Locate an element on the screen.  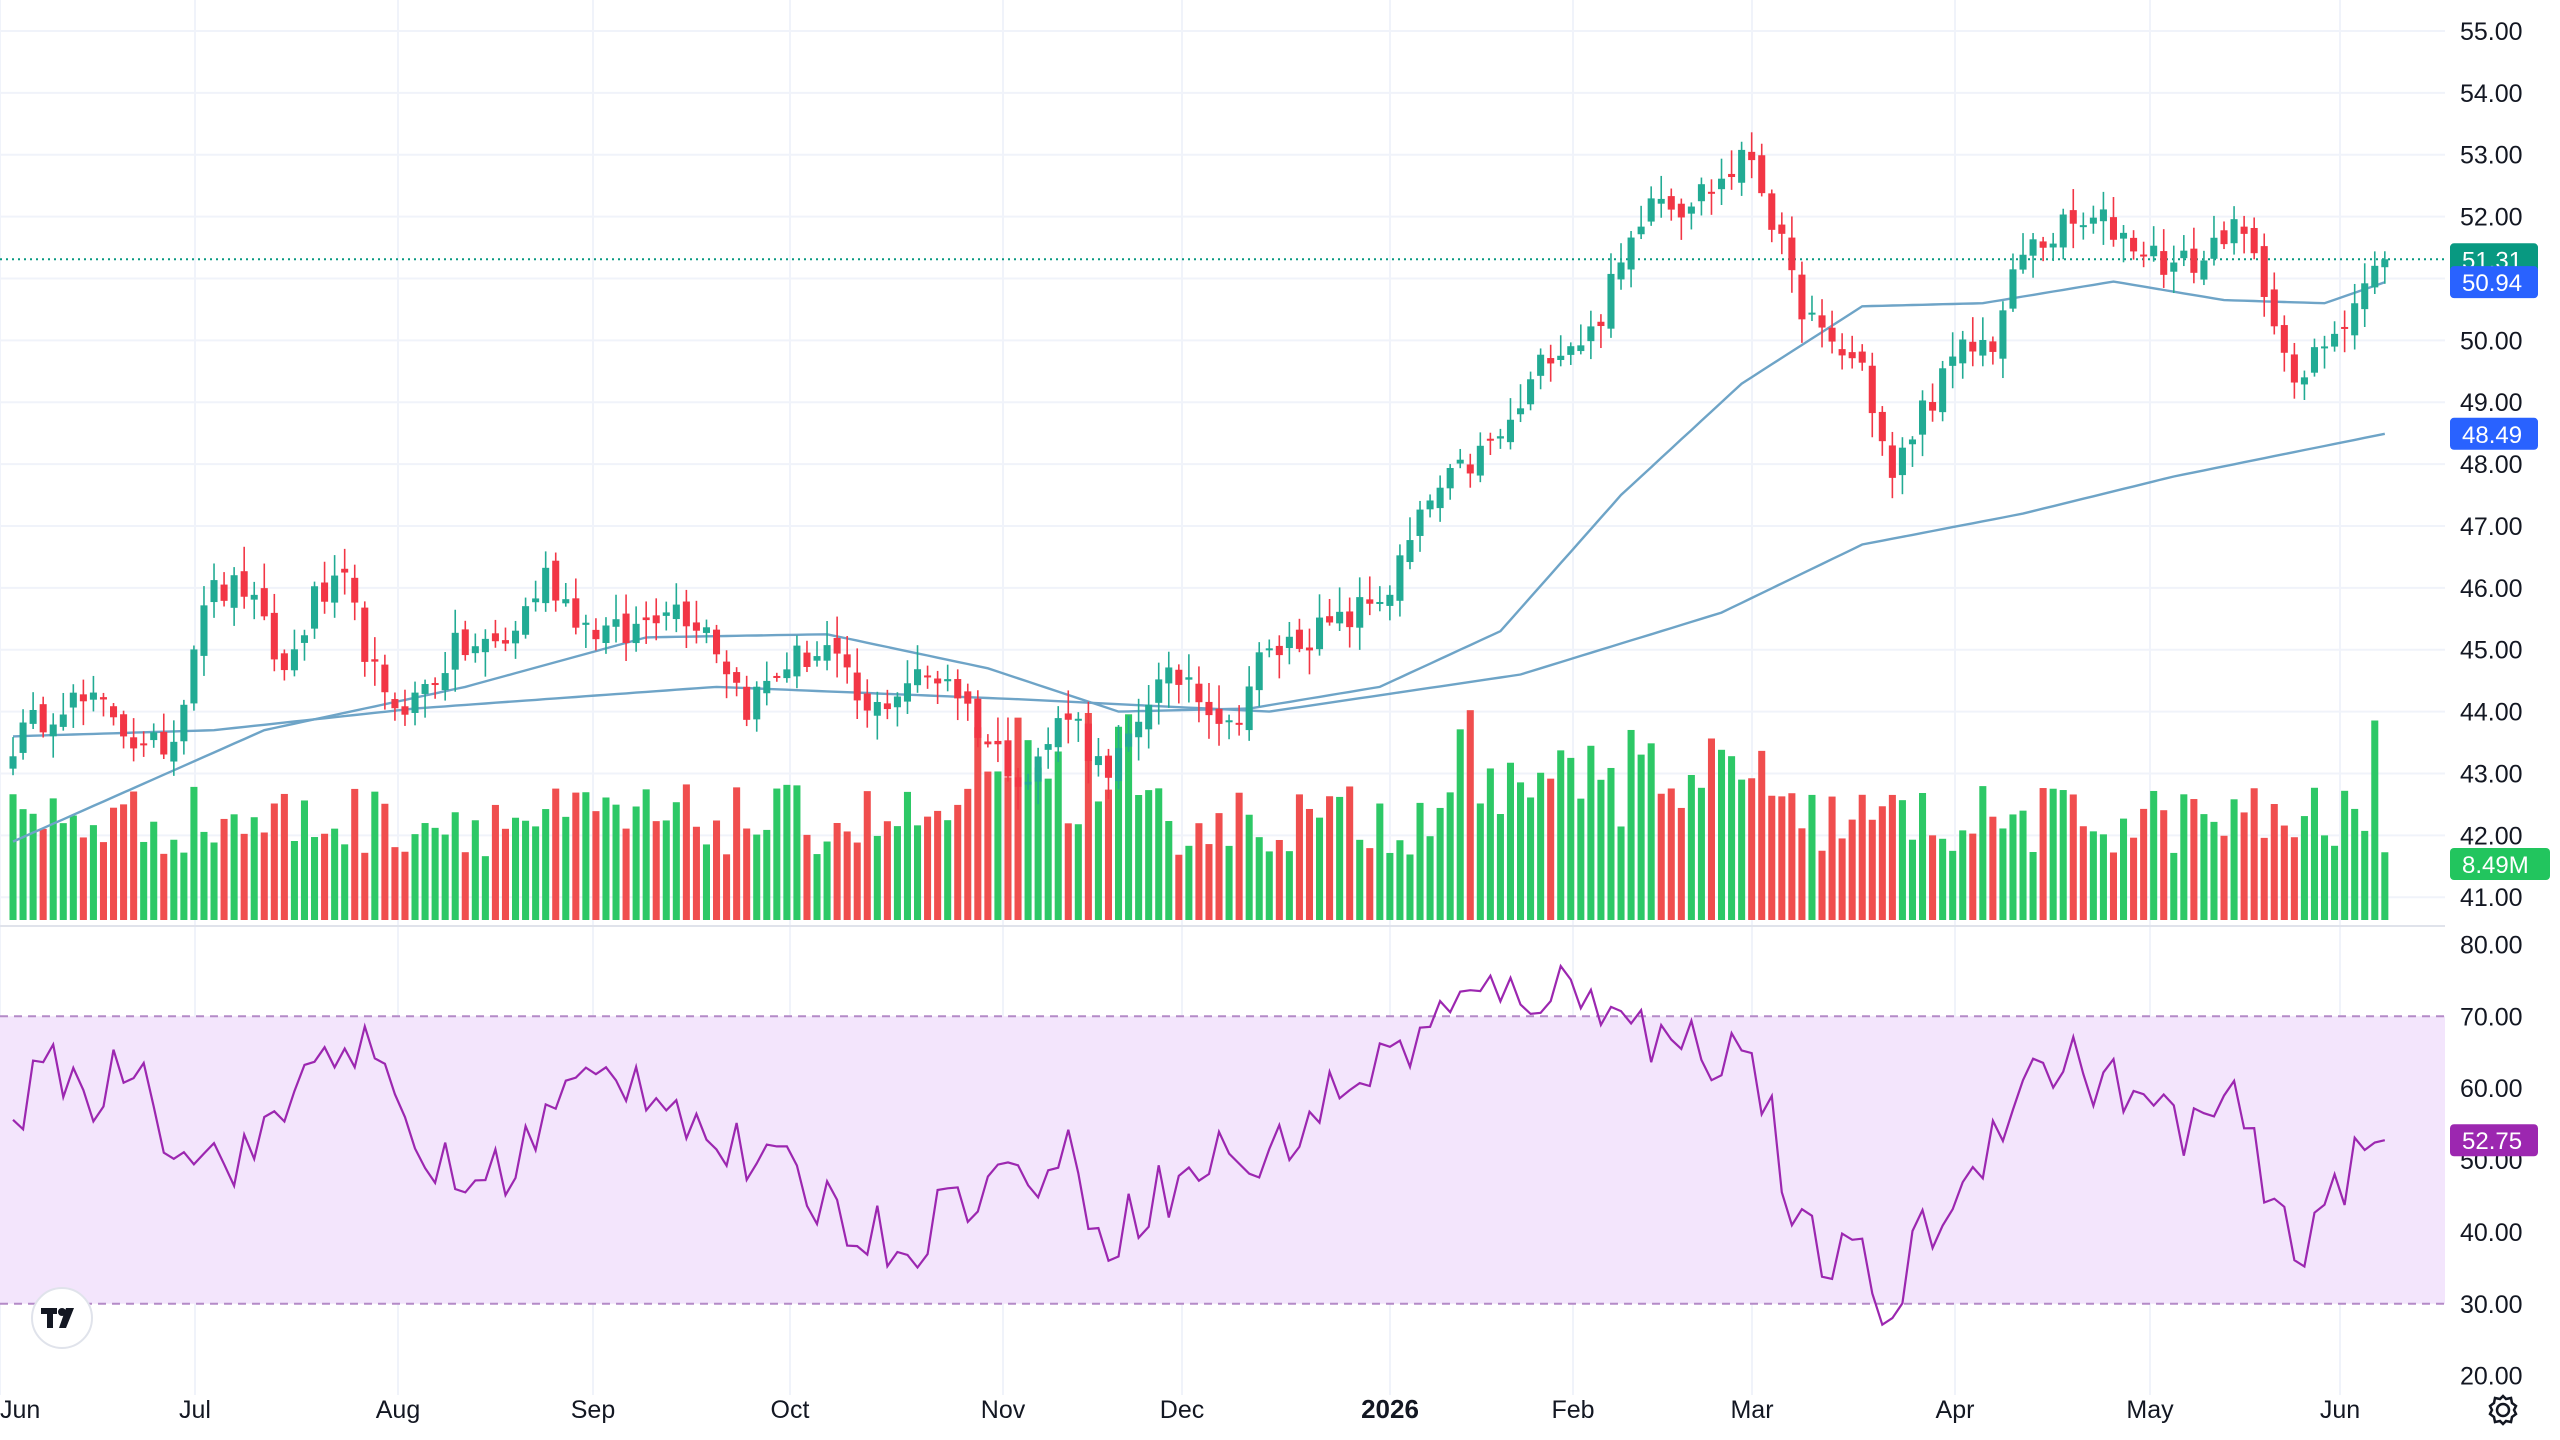
time-tick-label: Nov is located at coordinates (1003, 1410).